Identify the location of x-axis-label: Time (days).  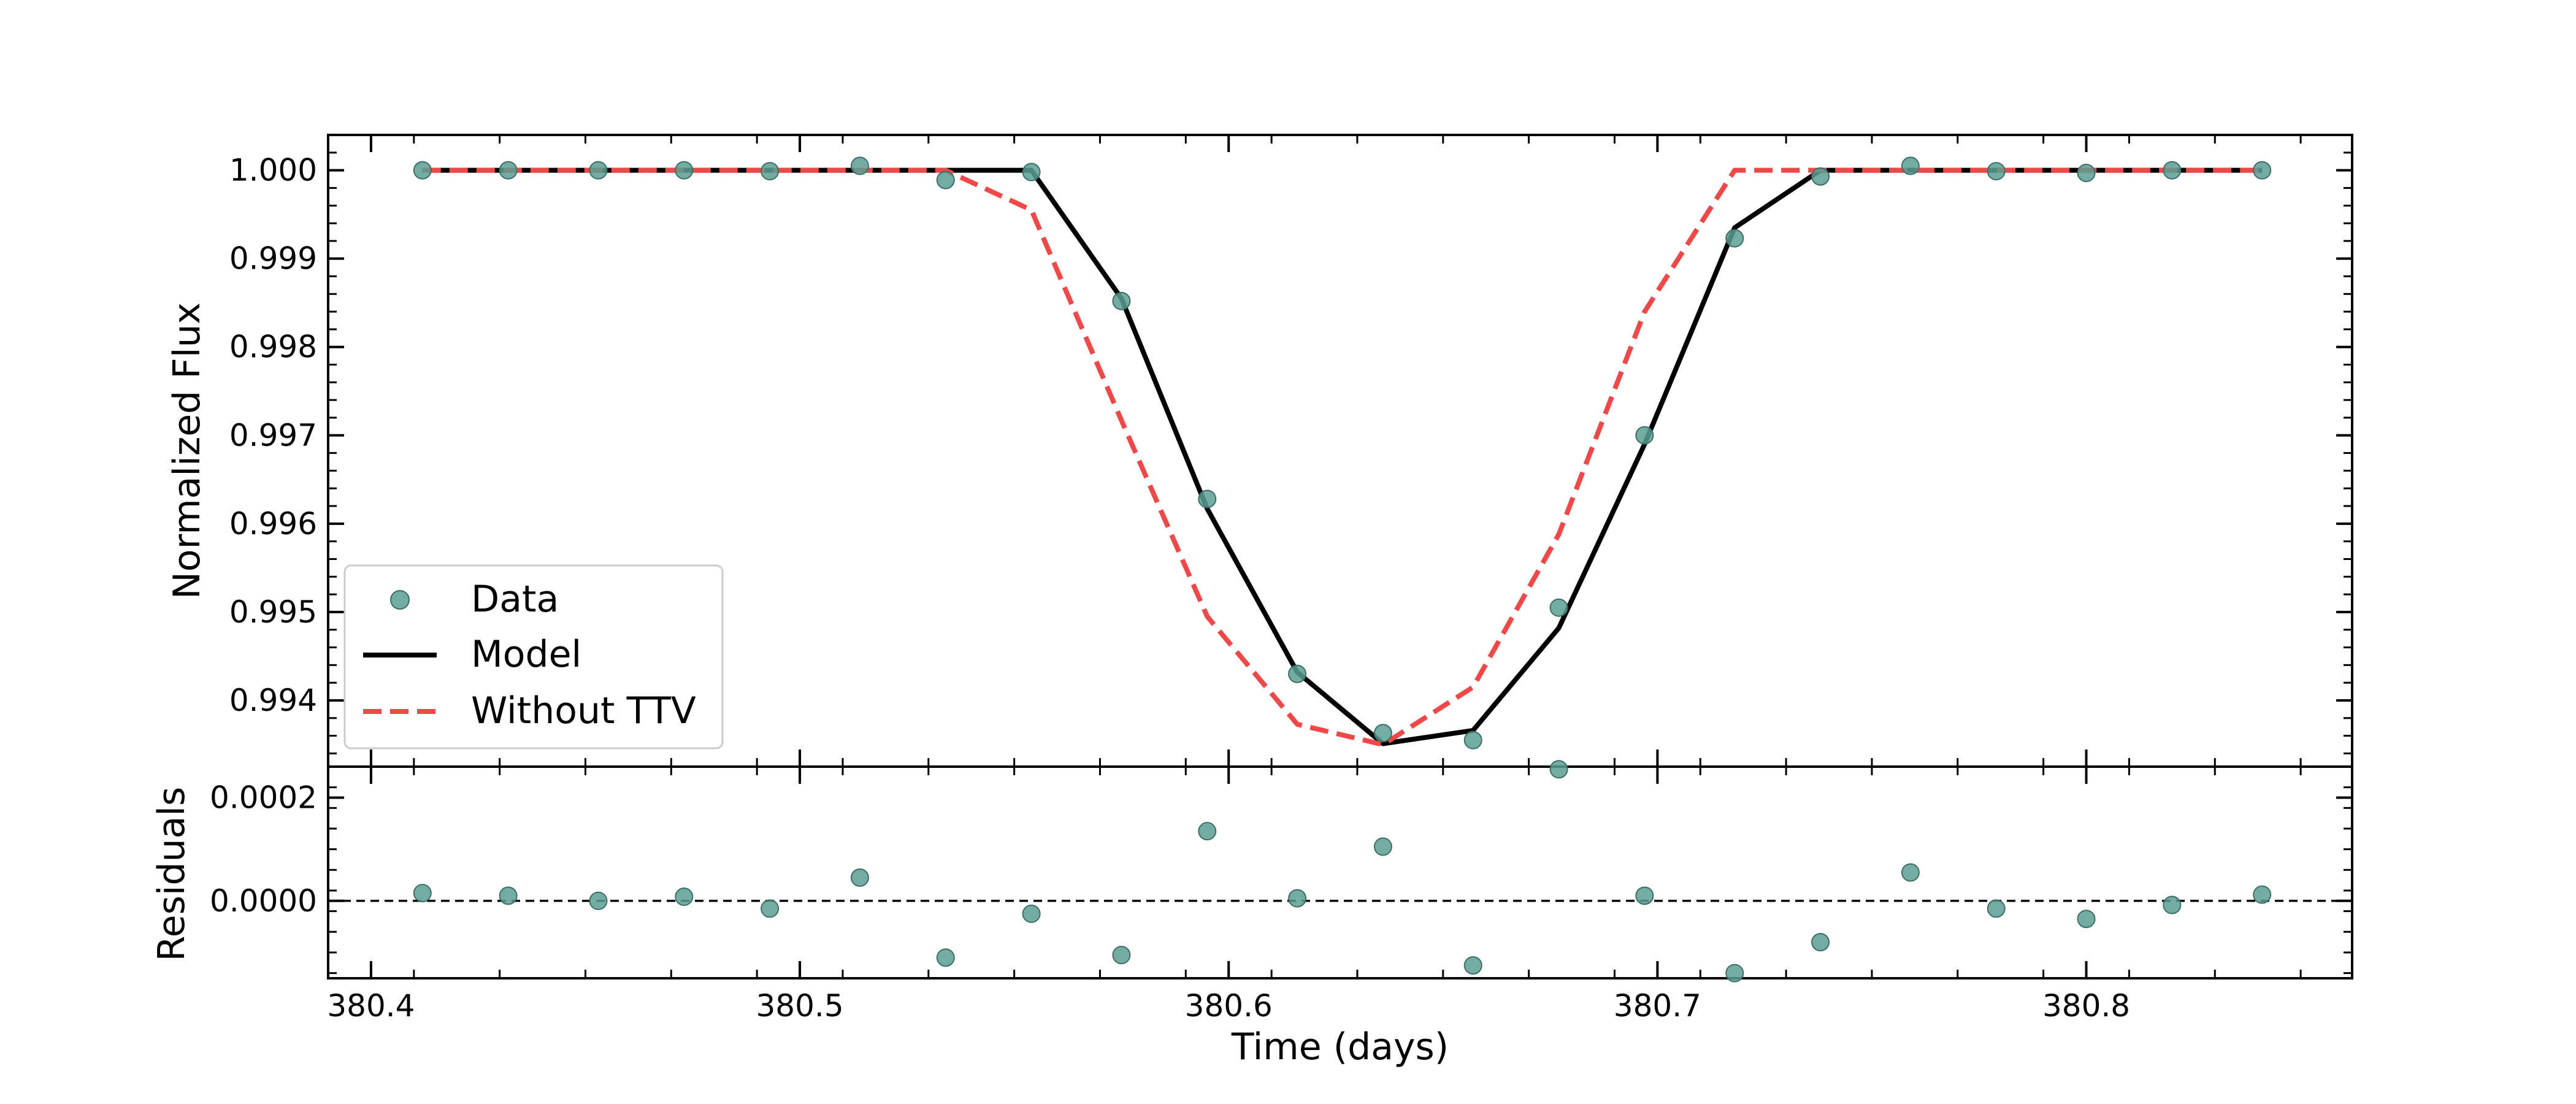
(1340, 1046).